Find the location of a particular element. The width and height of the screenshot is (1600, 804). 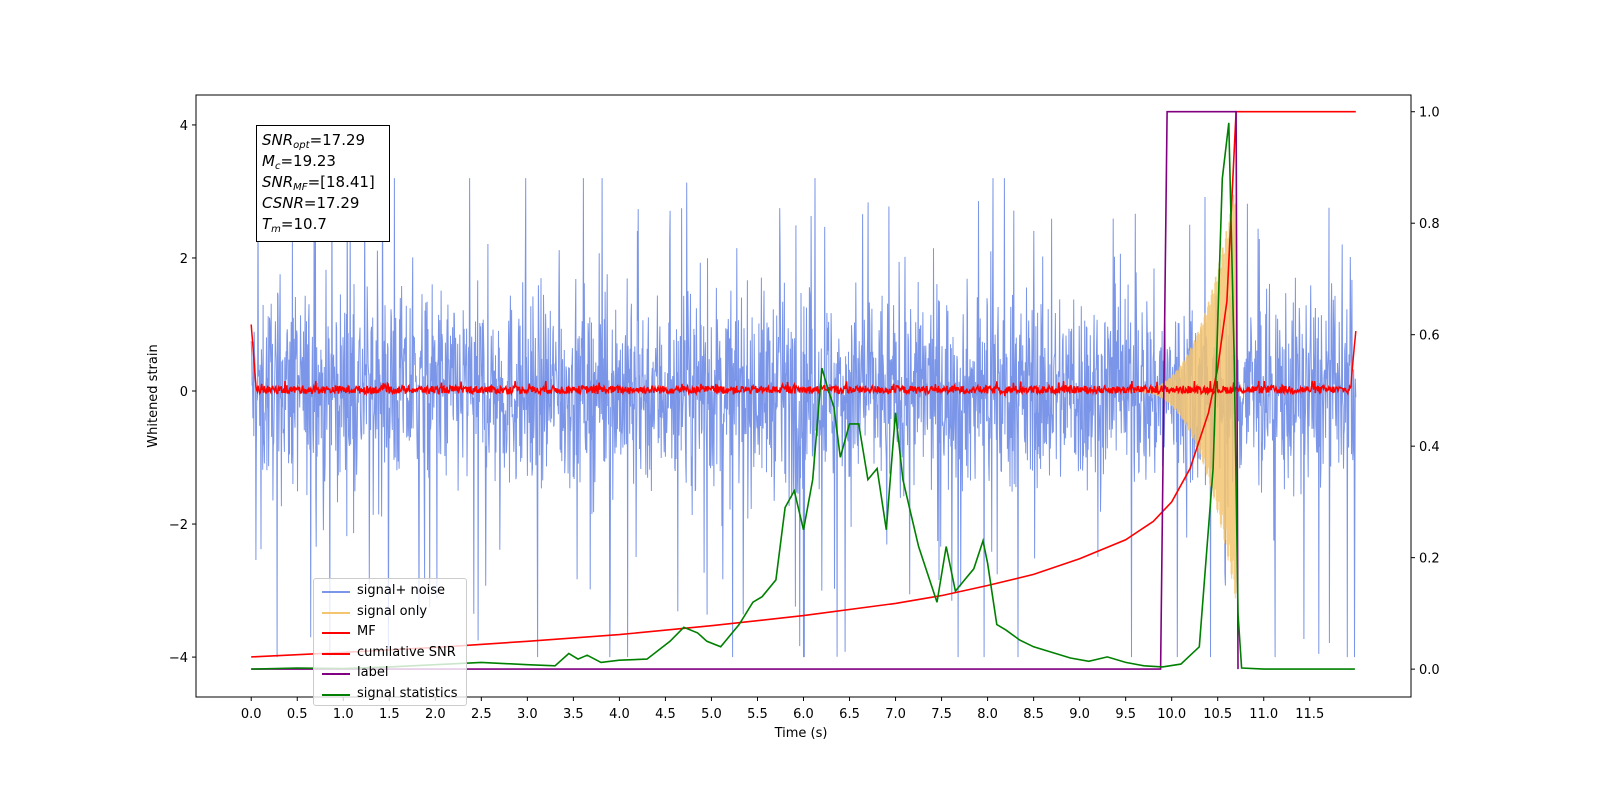

tm-value: =10.7 is located at coordinates (303, 224).